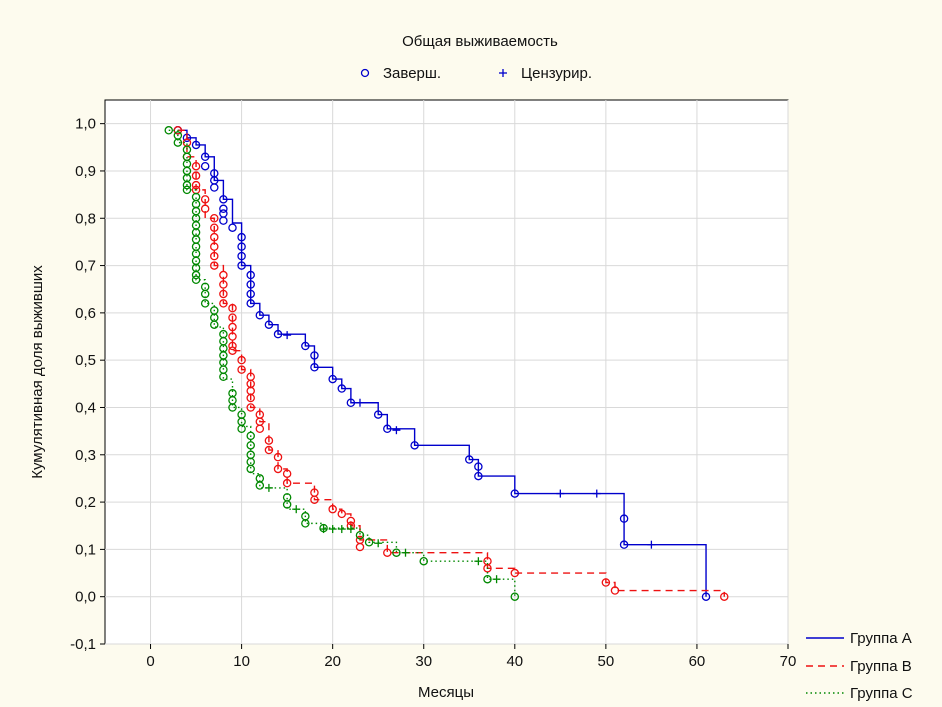 The width and height of the screenshot is (942, 707). Describe the element at coordinates (423, 661) in the screenshot. I see `x-tick-label: 30` at that location.